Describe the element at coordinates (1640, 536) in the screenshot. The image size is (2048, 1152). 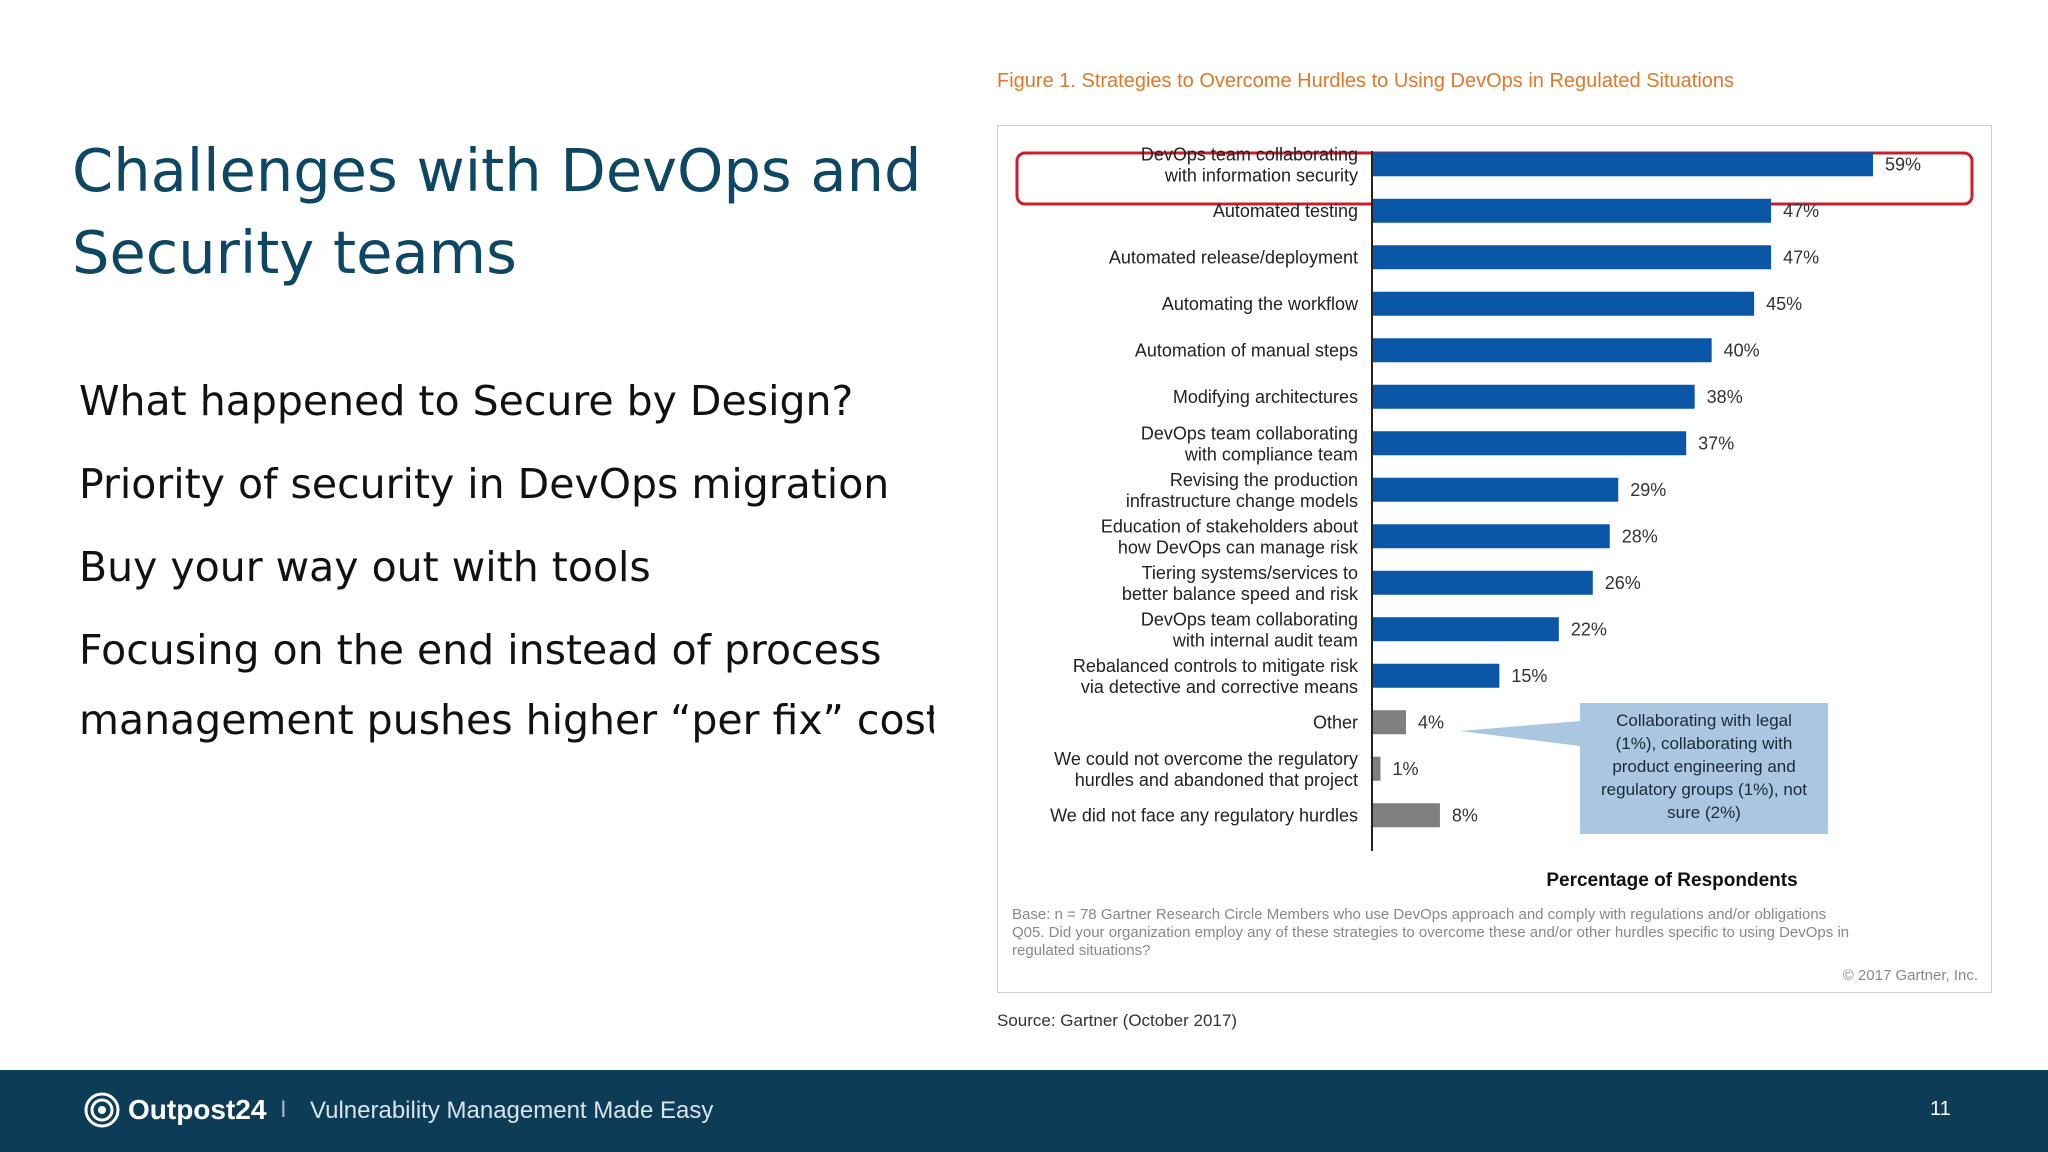
I see `bar-value-label: 28%` at that location.